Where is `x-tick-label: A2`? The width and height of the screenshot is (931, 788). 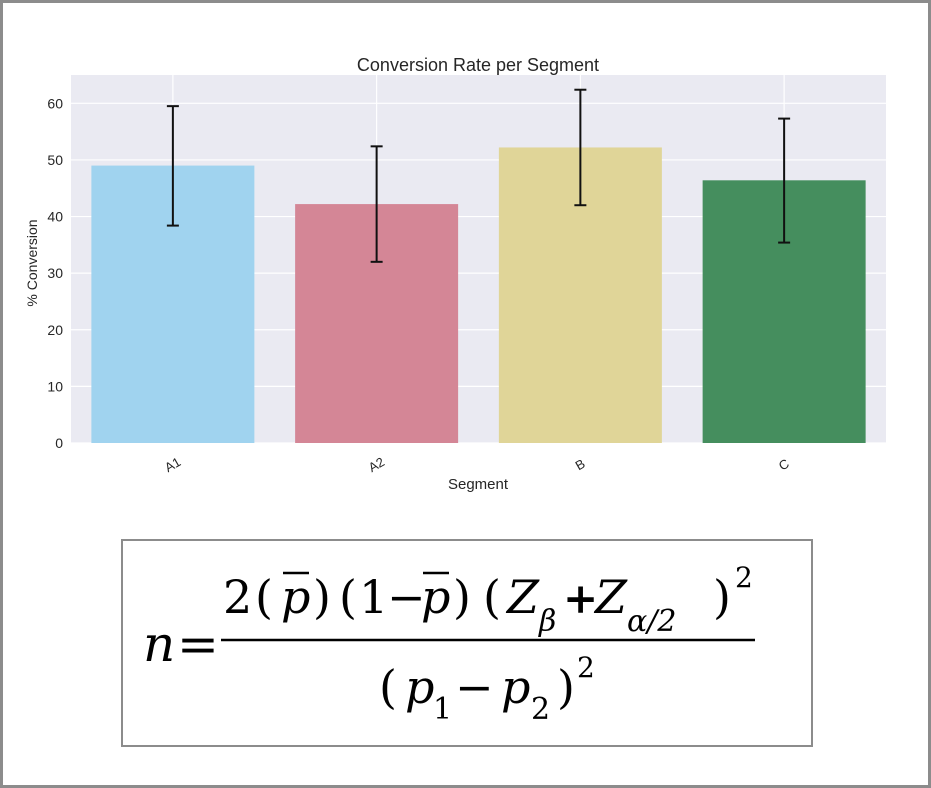 x-tick-label: A2 is located at coordinates (376, 464).